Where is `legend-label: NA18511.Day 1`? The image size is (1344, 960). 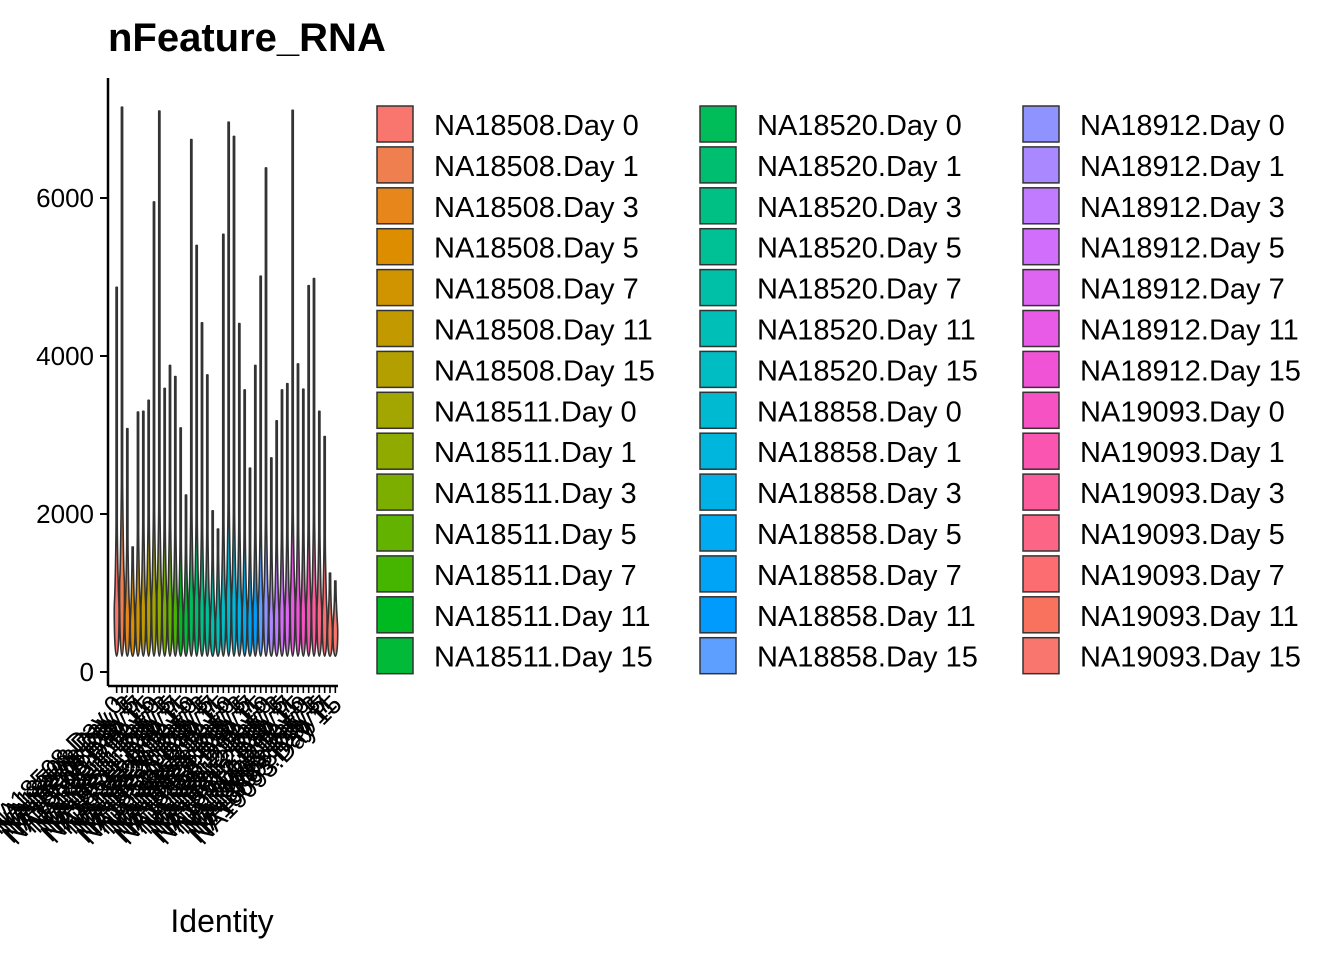 legend-label: NA18511.Day 1 is located at coordinates (535, 453).